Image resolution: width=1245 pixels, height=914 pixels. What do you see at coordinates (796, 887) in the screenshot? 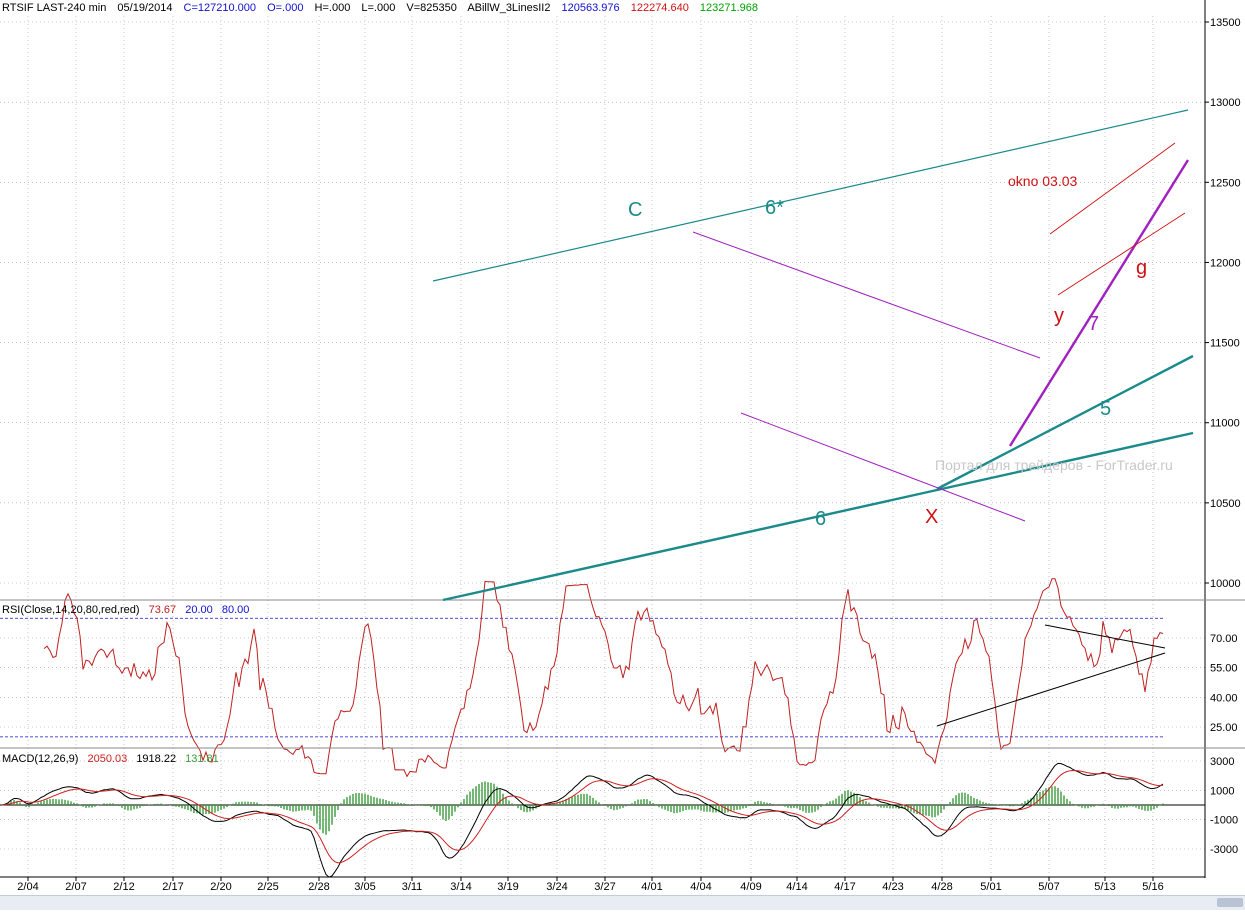
I see `time-tick-label: 4/14` at bounding box center [796, 887].